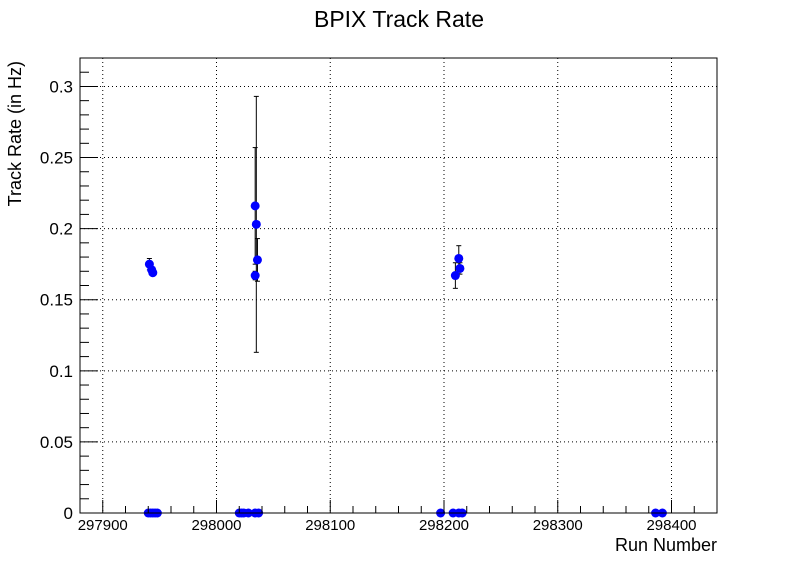 The height and width of the screenshot is (571, 798). I want to click on y-tick-label: 0.25, so click(56, 158).